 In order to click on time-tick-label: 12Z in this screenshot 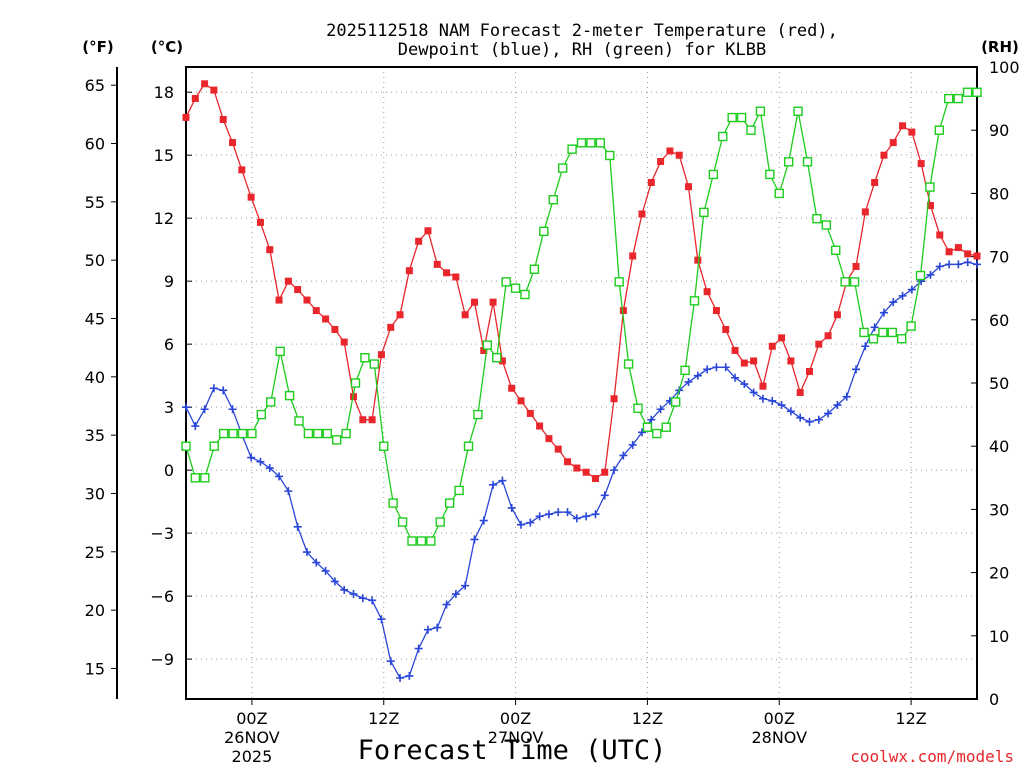, I will do `click(647, 718)`.